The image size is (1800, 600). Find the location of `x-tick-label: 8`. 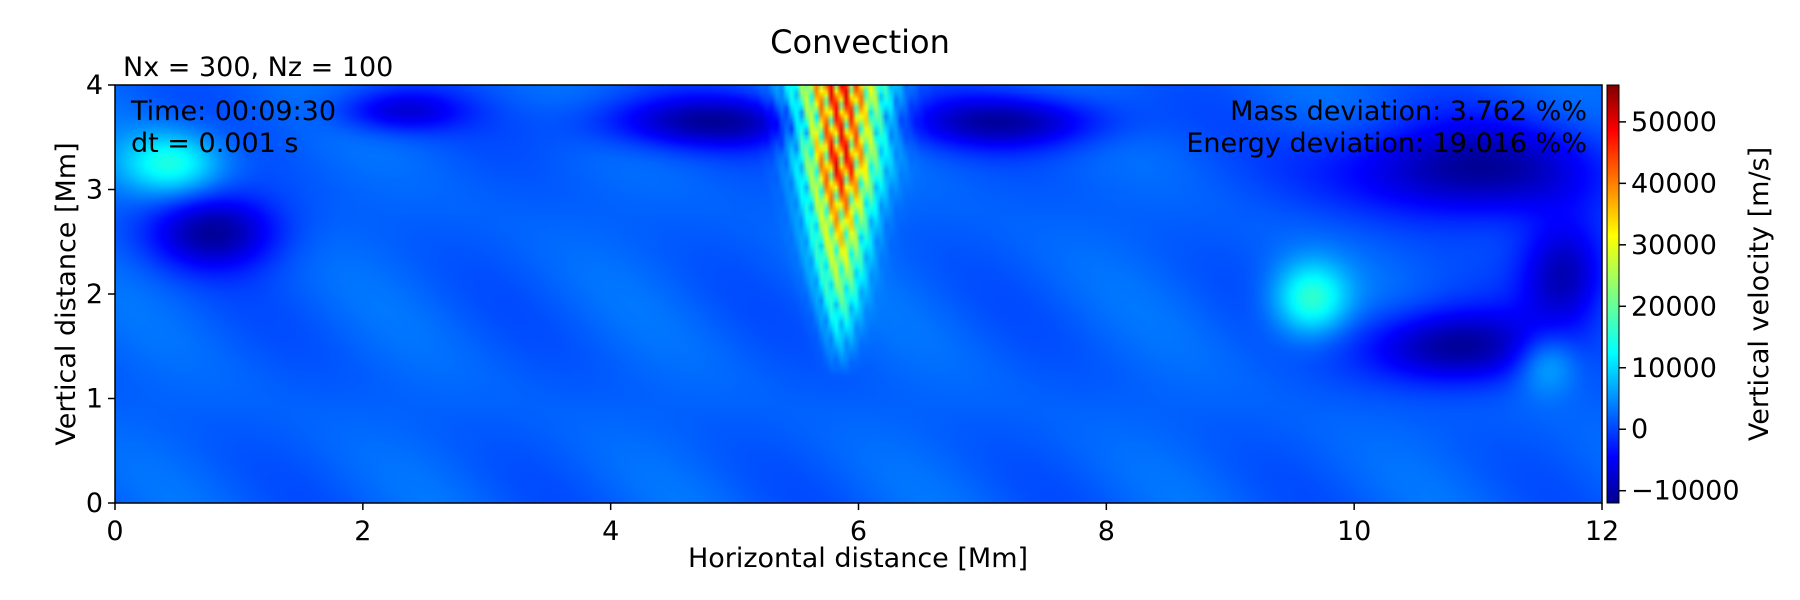

x-tick-label: 8 is located at coordinates (1106, 531).